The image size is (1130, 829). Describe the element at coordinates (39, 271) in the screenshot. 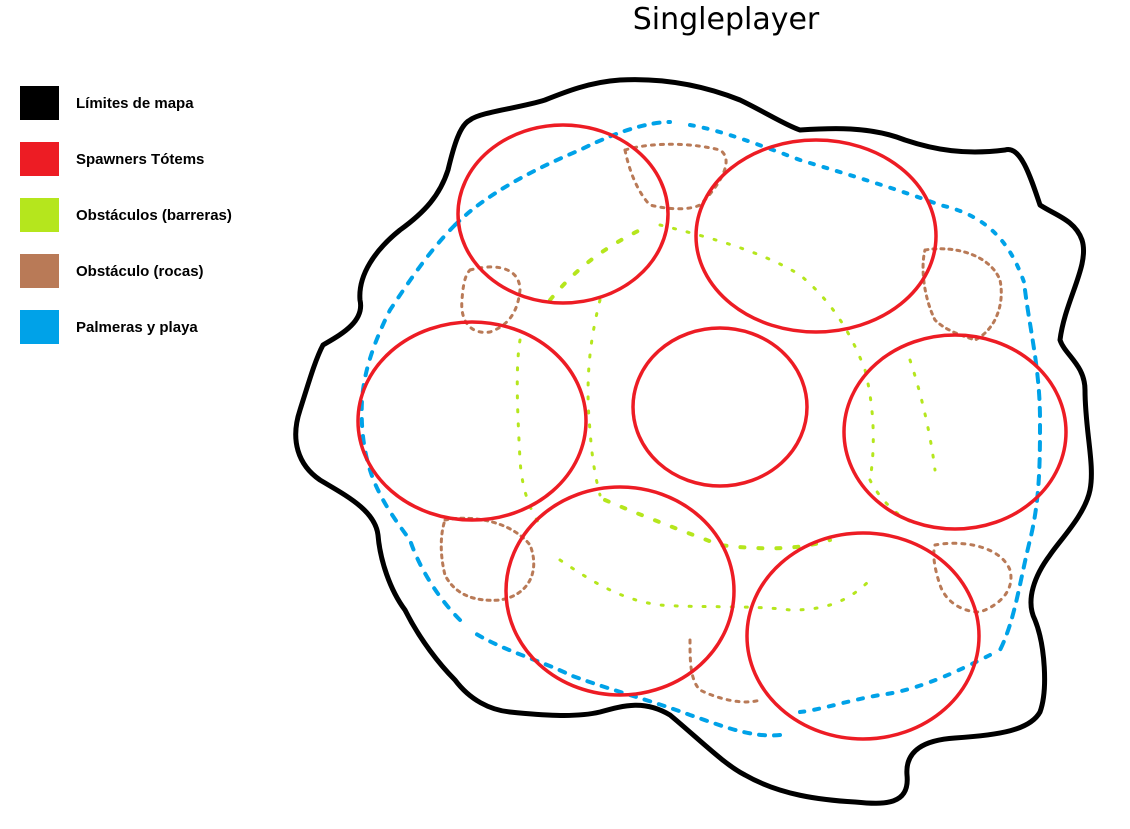

I see `brown-swatch-icon` at that location.